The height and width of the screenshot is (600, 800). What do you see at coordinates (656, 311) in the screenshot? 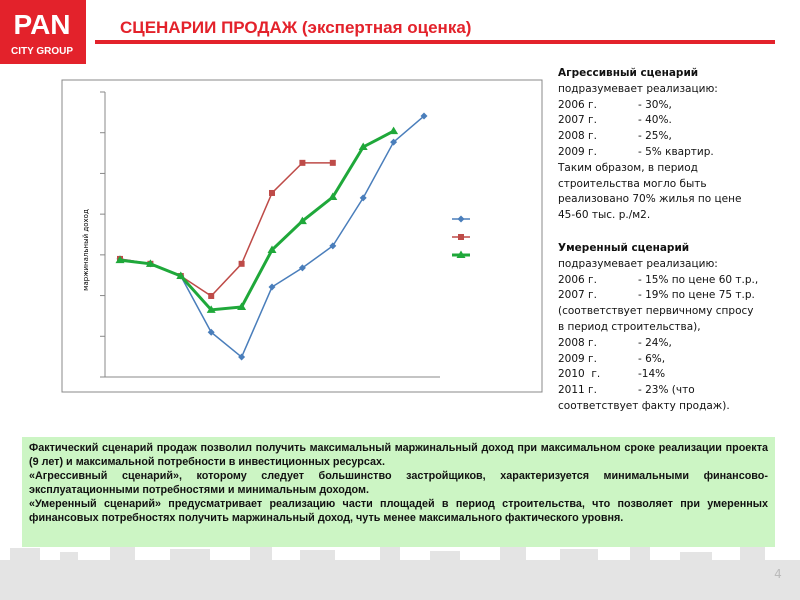
I see `side-line: (соответствует первичному спросу` at bounding box center [656, 311].